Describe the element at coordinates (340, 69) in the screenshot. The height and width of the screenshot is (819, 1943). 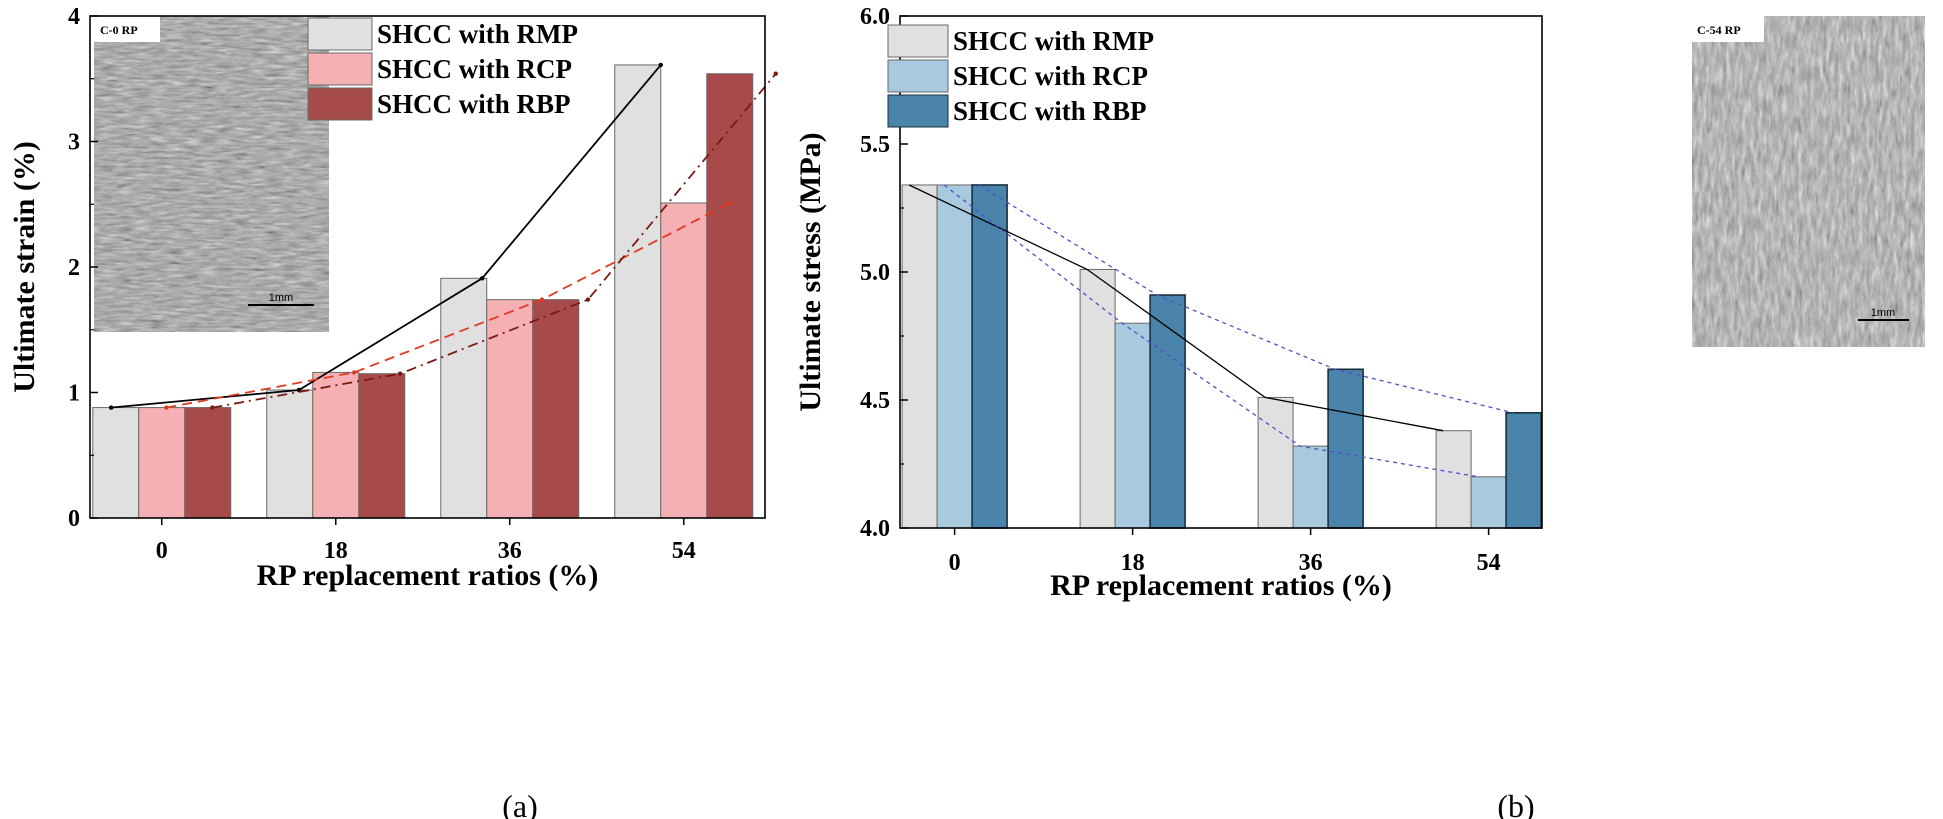
I see `legend-swatch-a-s1` at that location.